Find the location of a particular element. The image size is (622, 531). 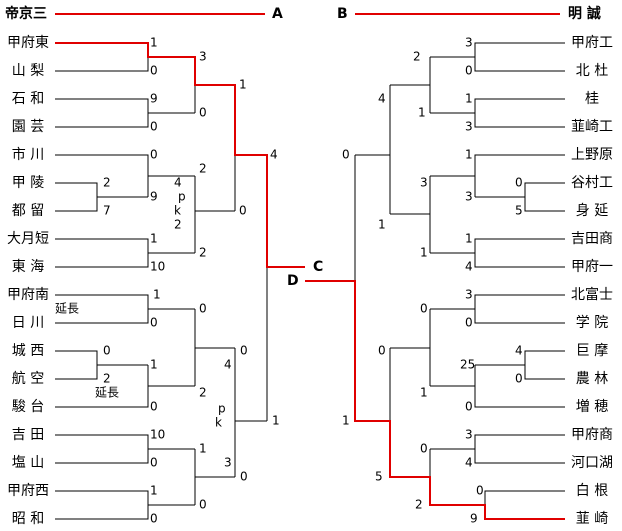

team-name: 都 留 is located at coordinates (28, 211).